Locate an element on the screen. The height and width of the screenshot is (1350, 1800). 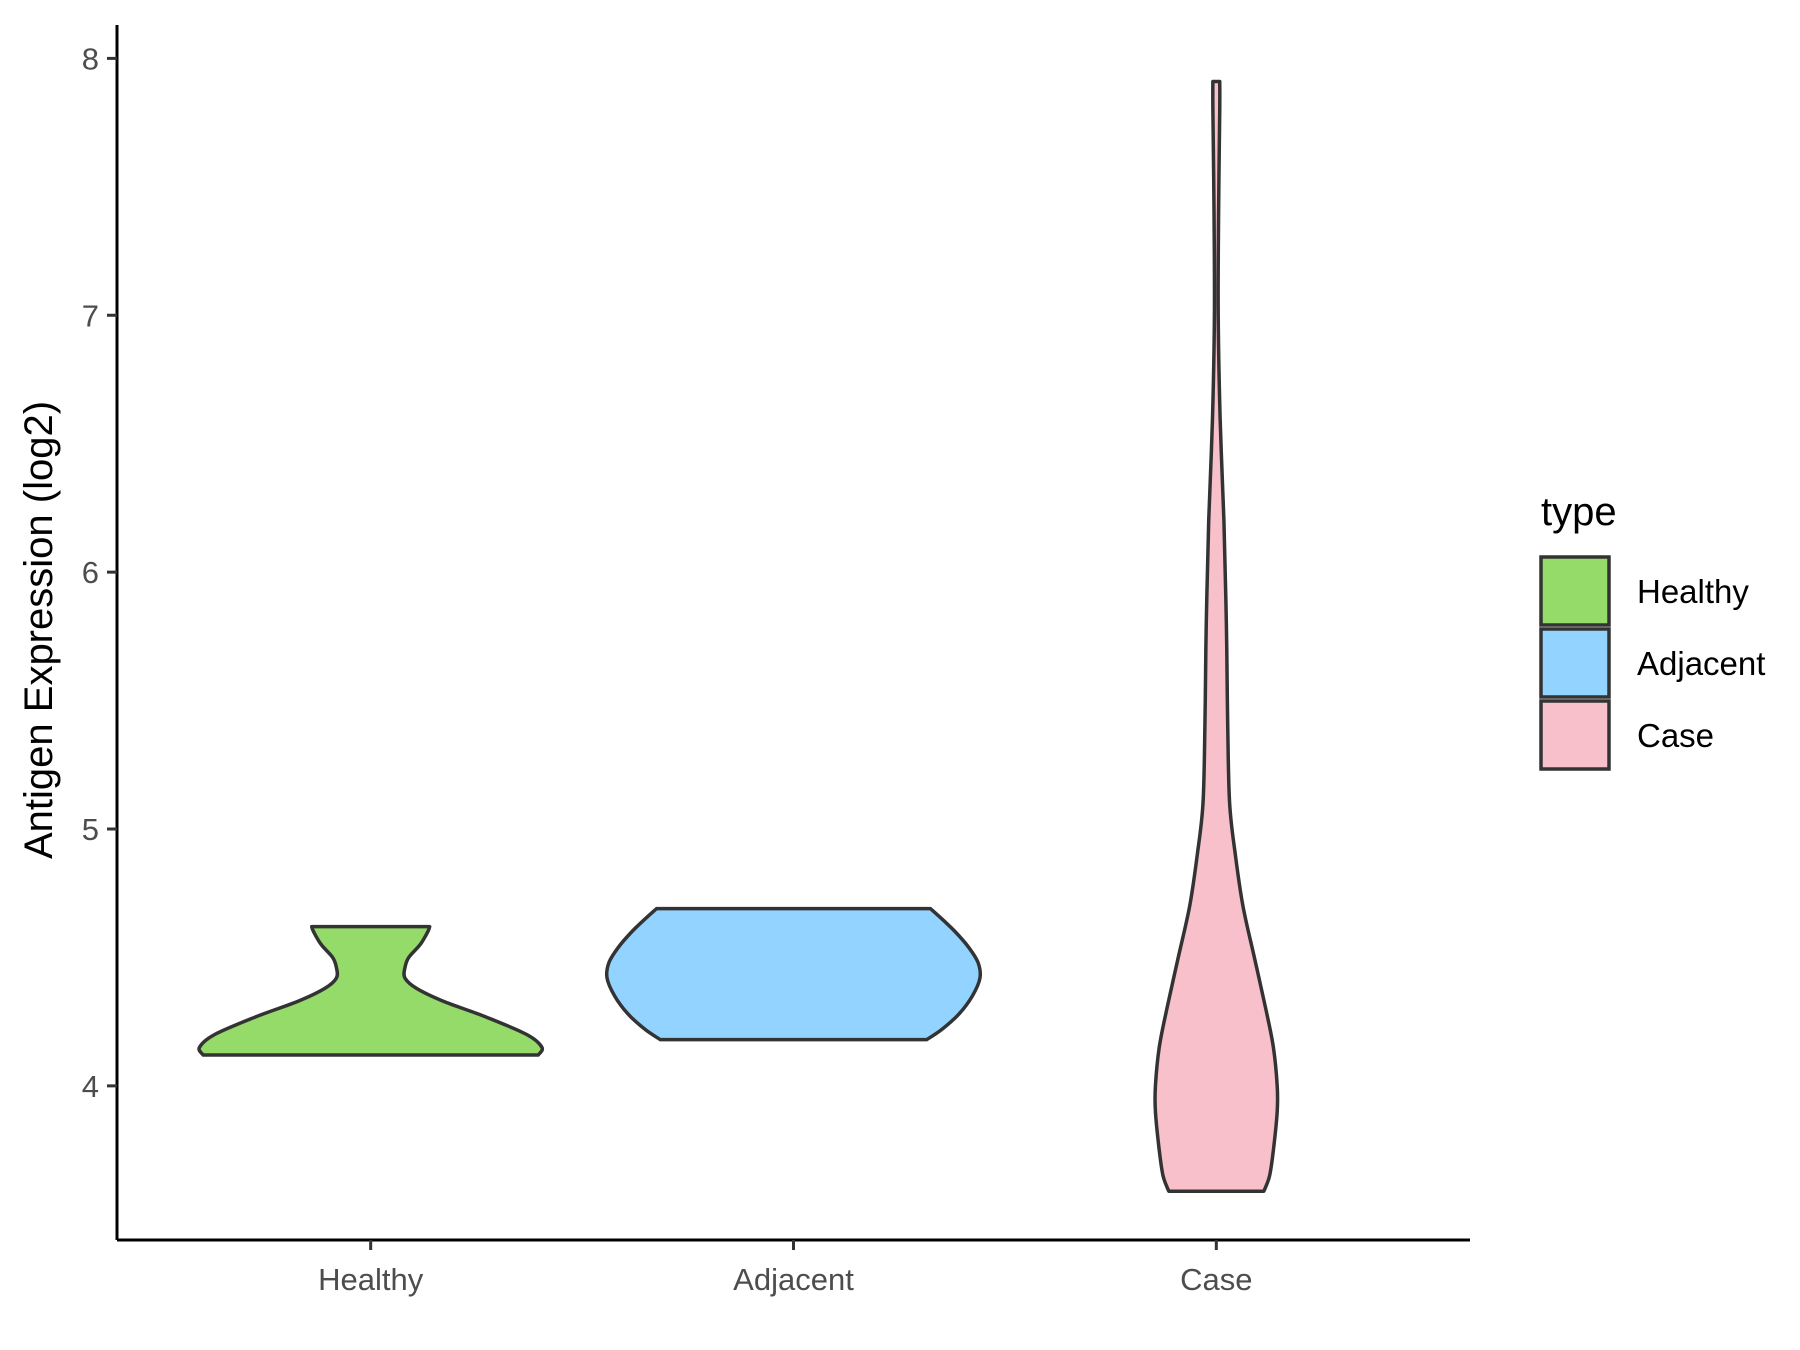
x-axis-ticks: Healthy Adjacent Case is located at coordinates (785, 1268).